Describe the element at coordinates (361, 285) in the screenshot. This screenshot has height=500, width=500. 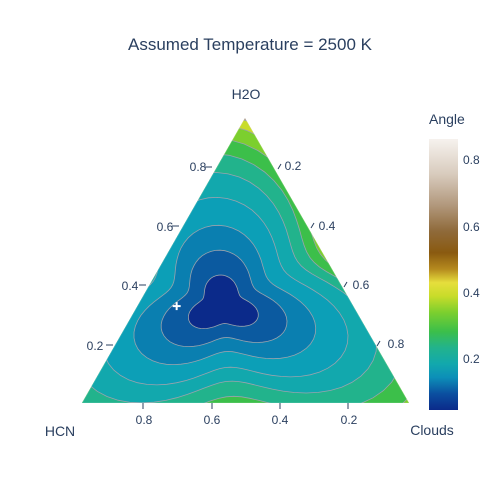
I see `tick-label-clouds-0.6: 0.6` at that location.